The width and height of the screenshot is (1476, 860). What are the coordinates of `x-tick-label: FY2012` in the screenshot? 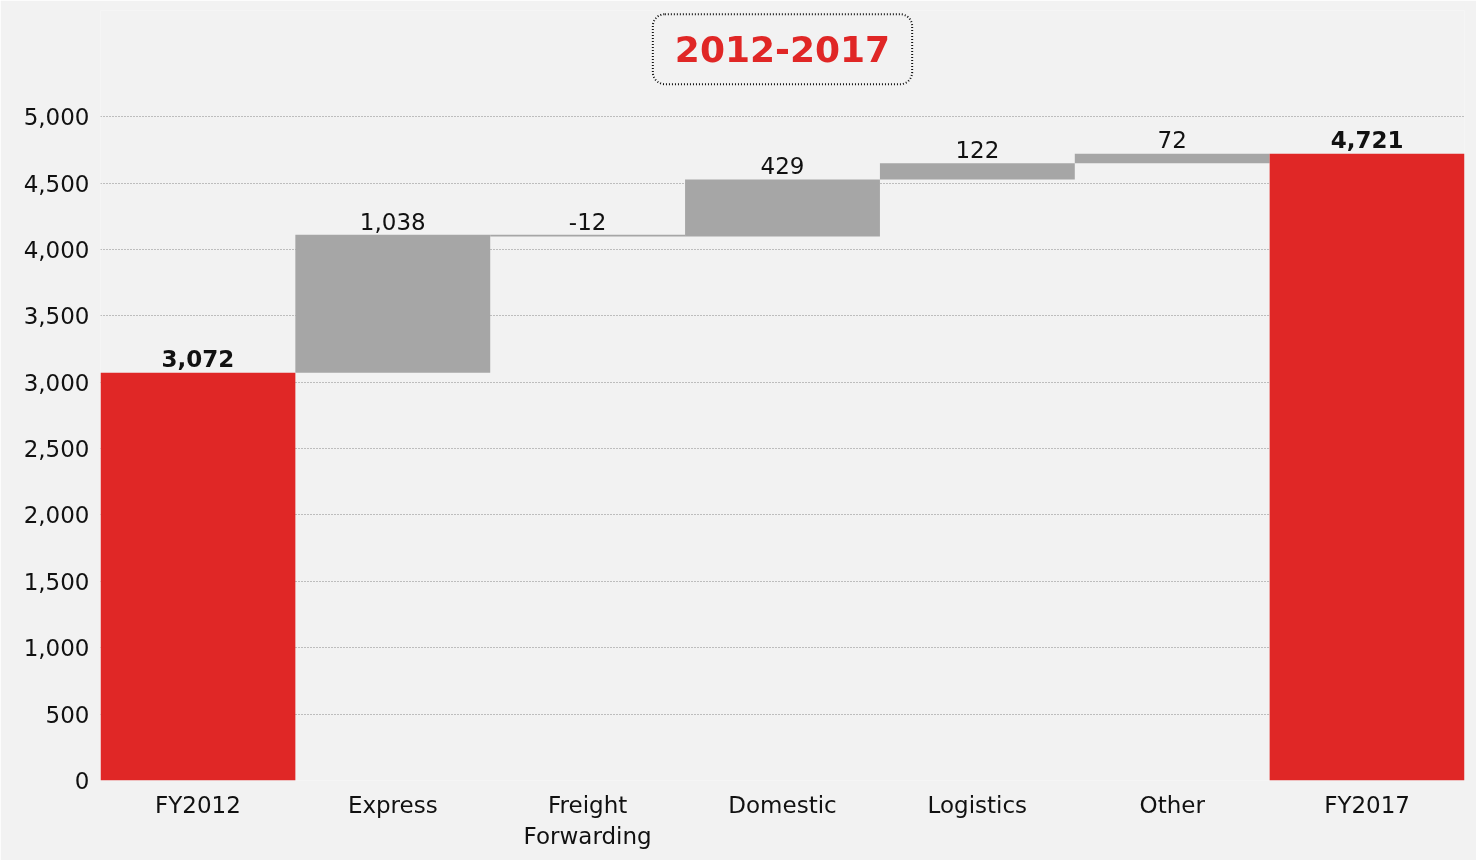 It's located at (198, 804).